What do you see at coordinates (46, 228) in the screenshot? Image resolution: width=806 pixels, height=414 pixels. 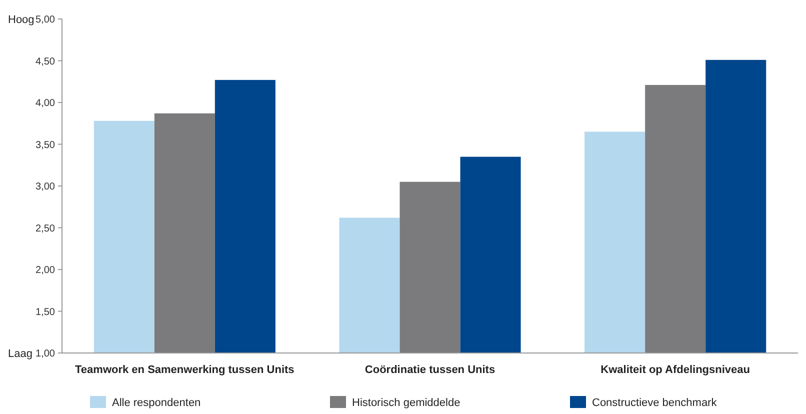 I see `y-tick-label: 2,50` at bounding box center [46, 228].